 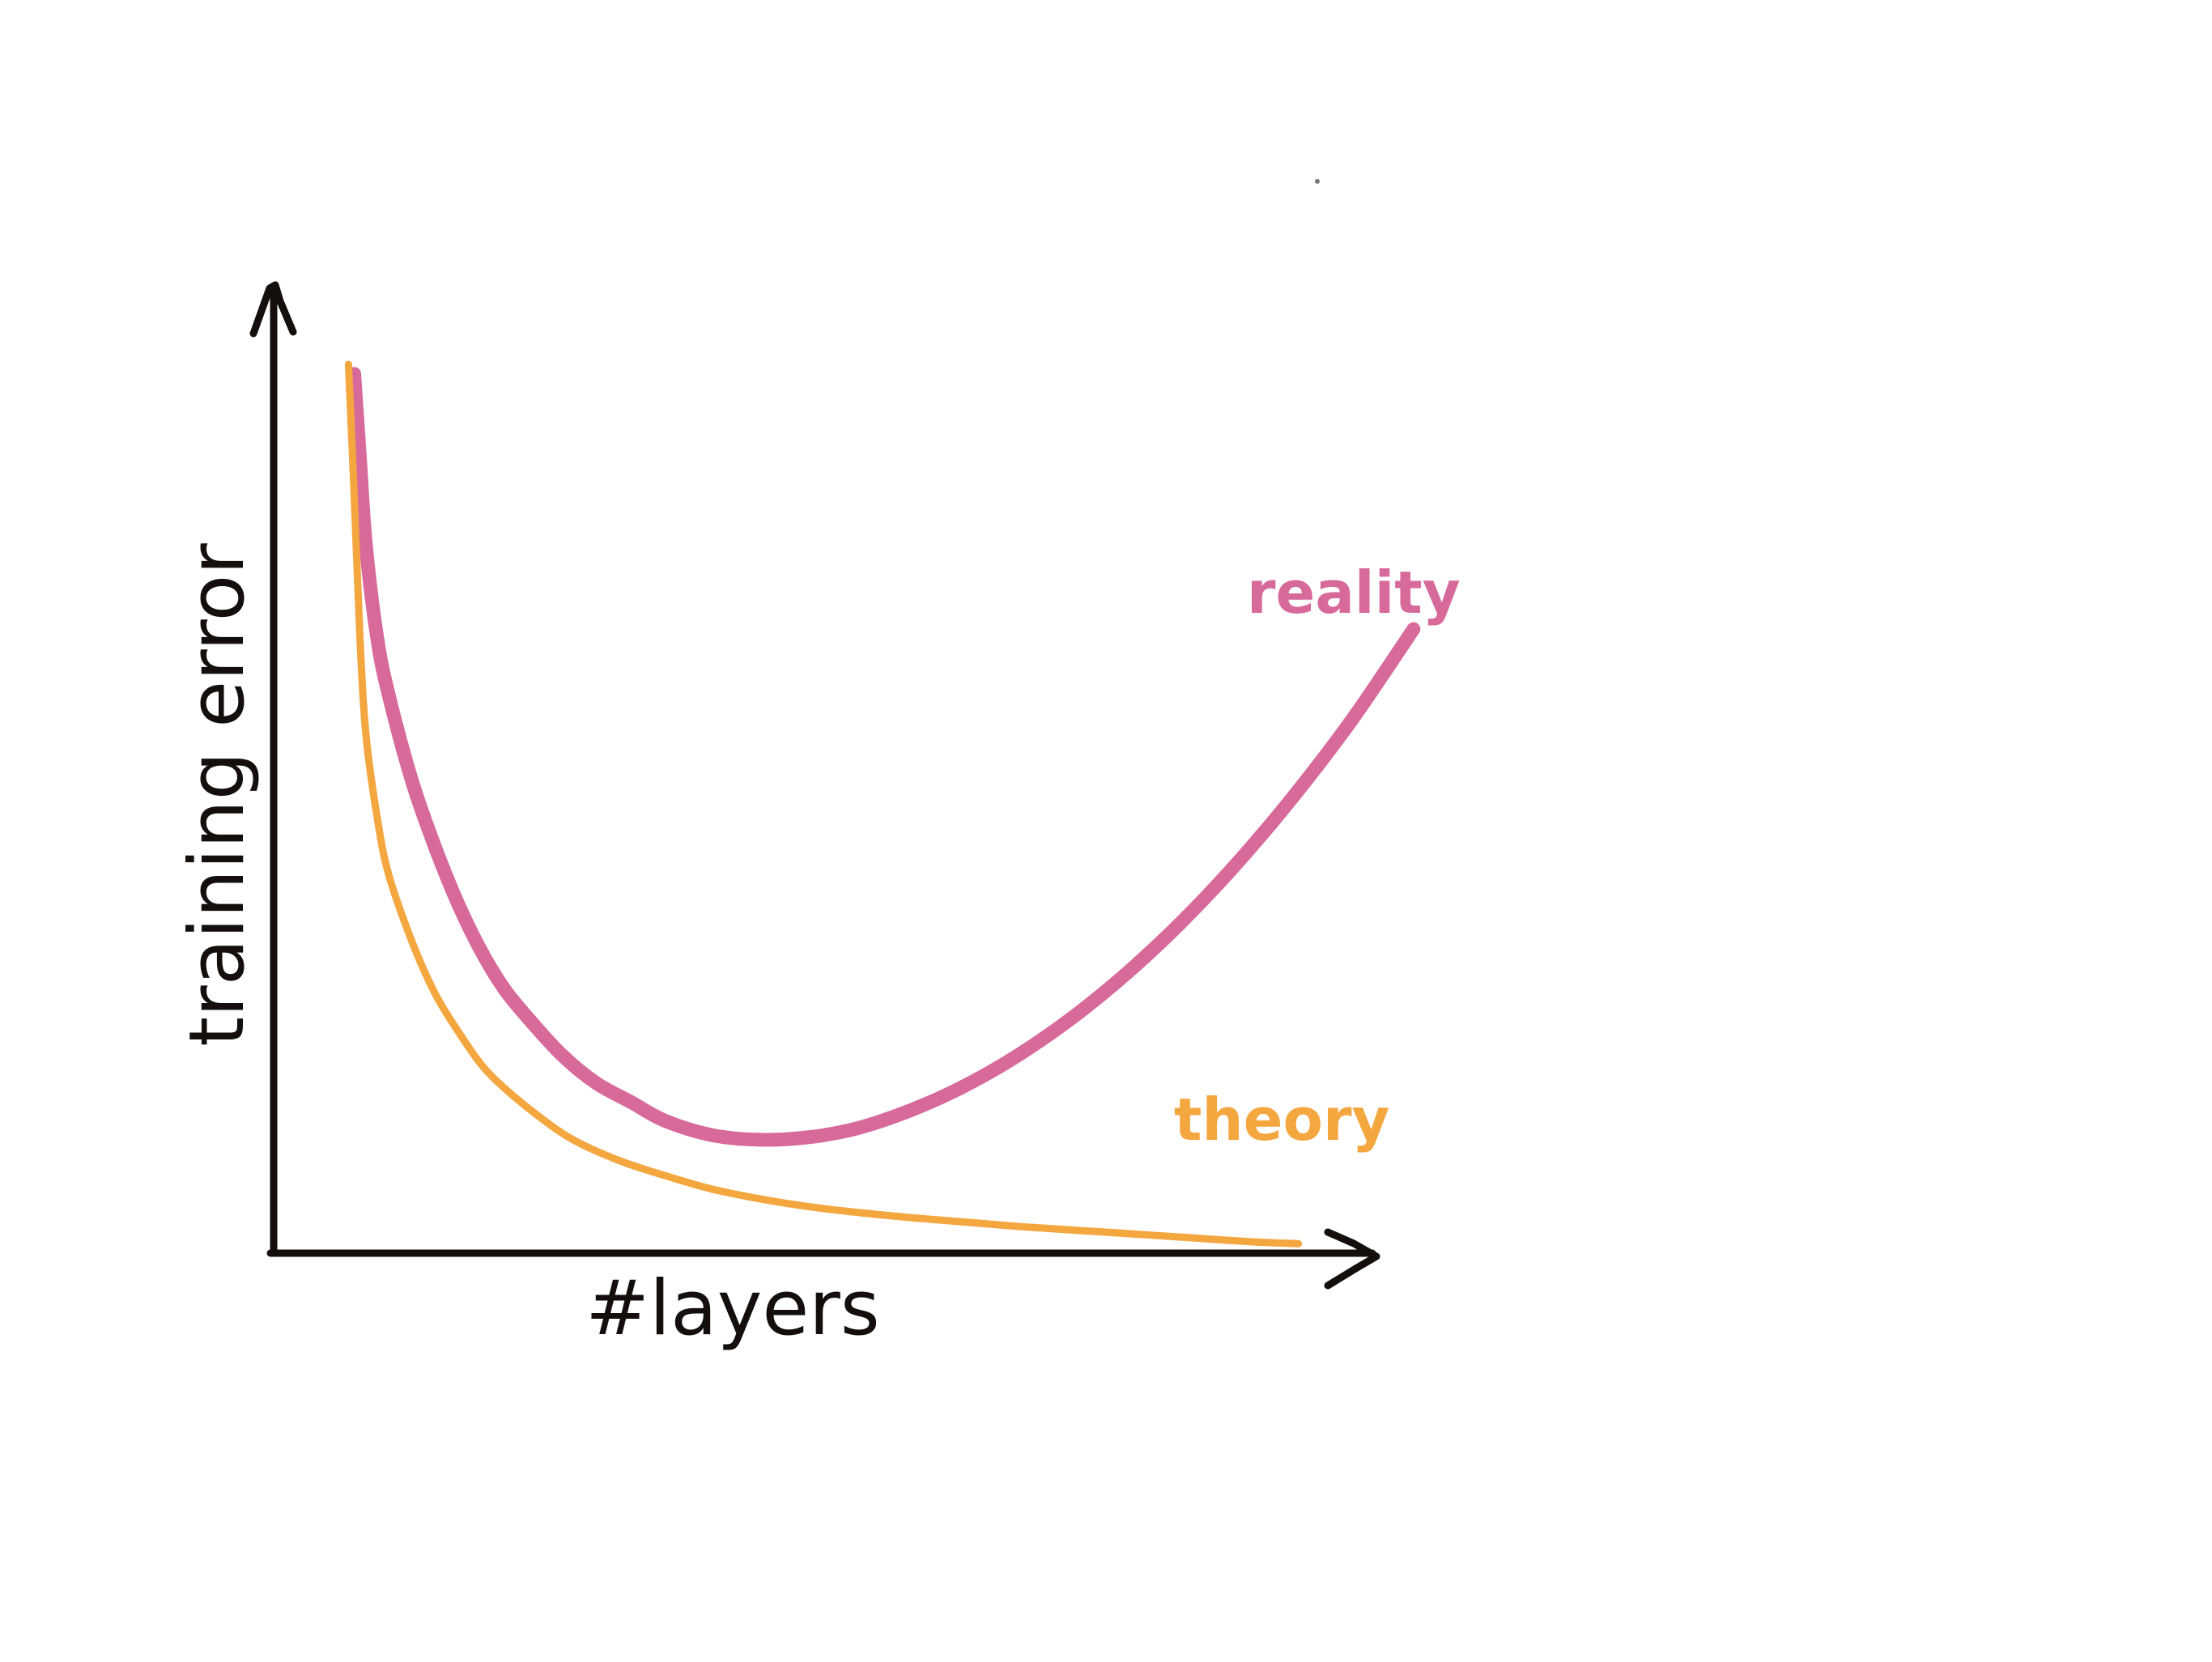 I want to click on x-axis-title: #layers, so click(x=732, y=1309).